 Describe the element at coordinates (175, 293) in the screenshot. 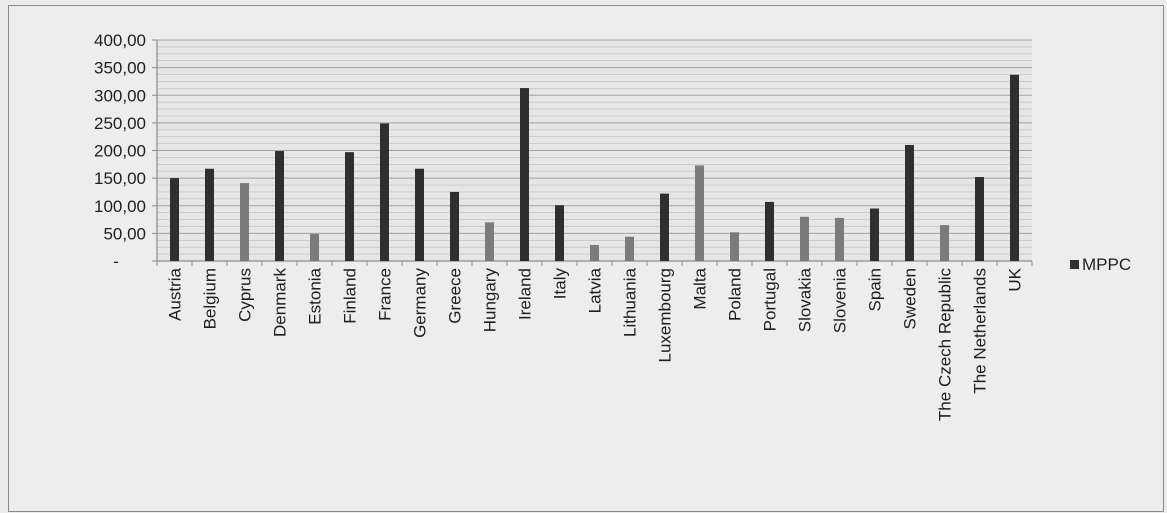

I see `x-category-label: Austria` at that location.